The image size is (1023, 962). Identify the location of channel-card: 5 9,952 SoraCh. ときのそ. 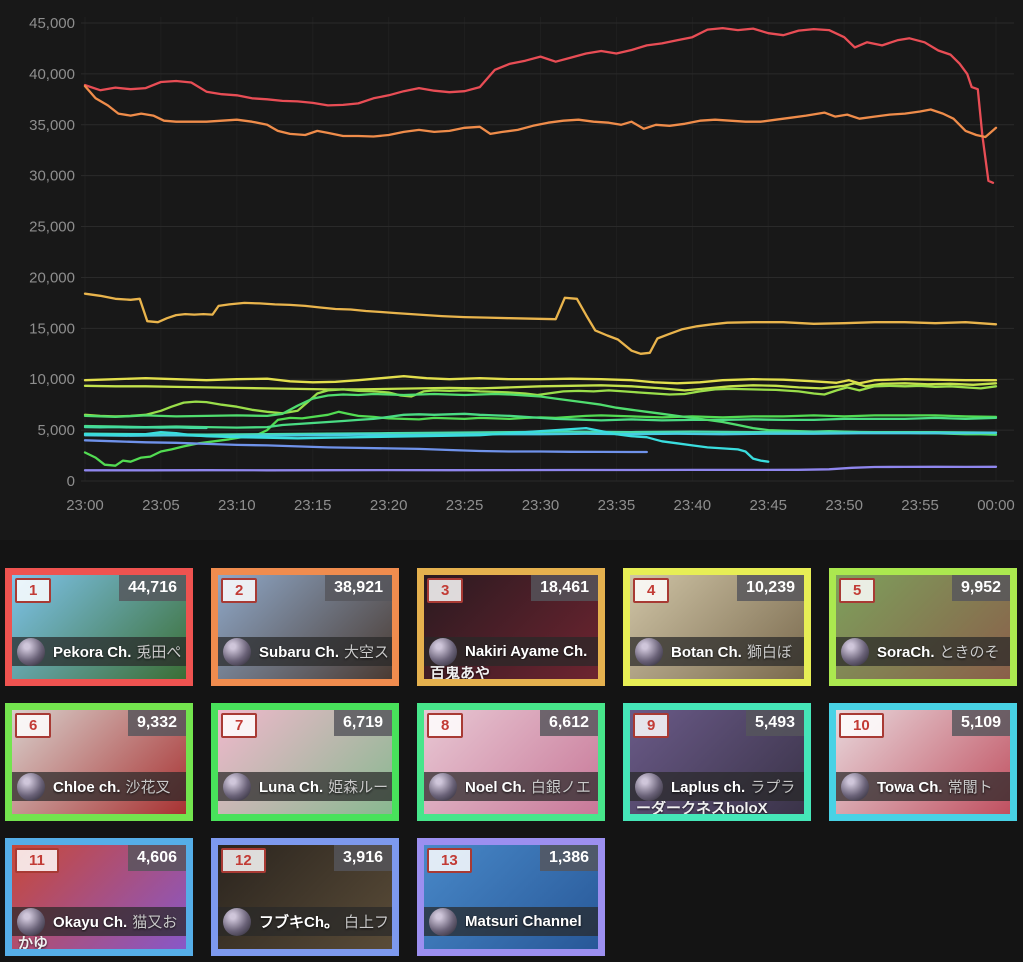
(923, 627).